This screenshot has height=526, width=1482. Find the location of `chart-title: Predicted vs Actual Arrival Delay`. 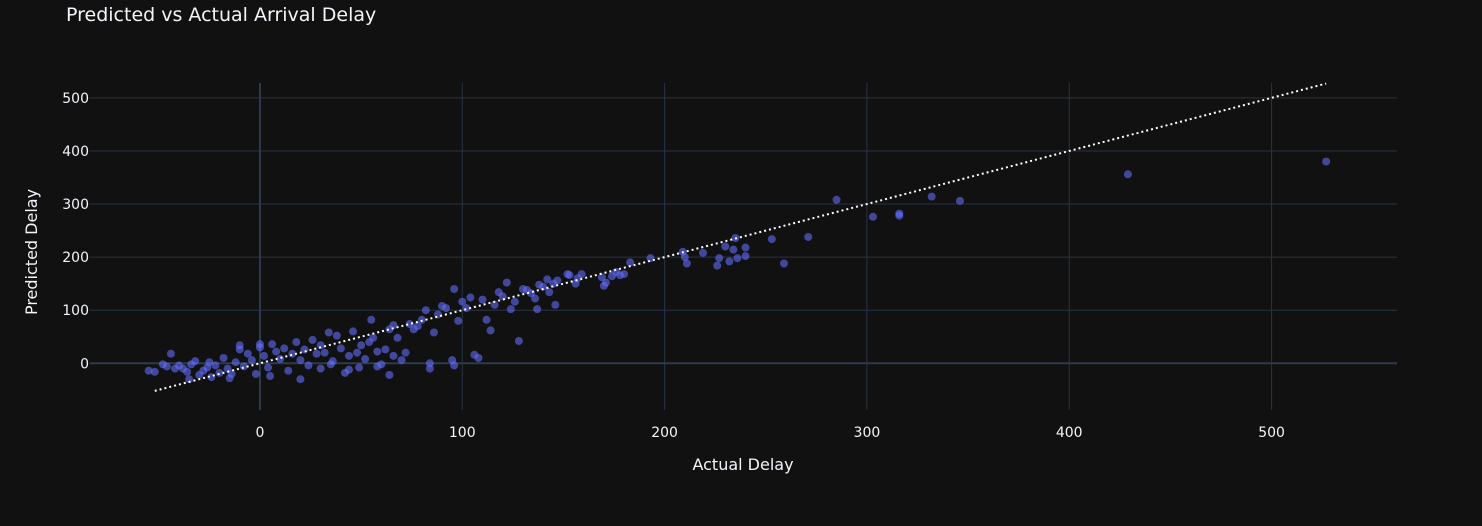

chart-title: Predicted vs Actual Arrival Delay is located at coordinates (221, 15).